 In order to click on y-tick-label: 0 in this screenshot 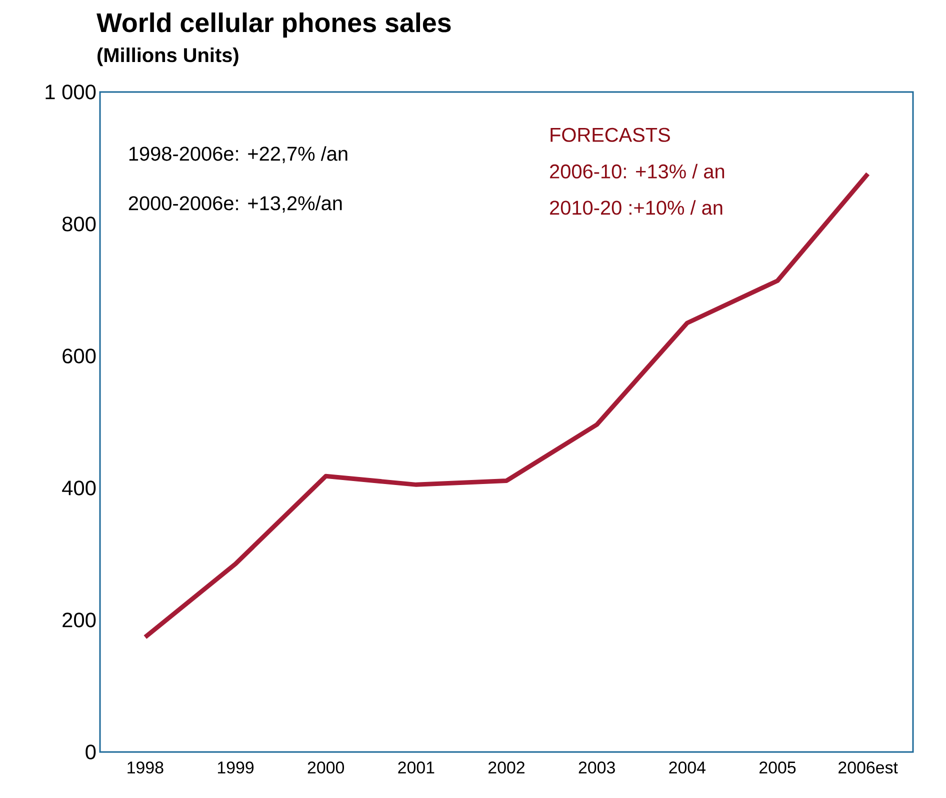, I will do `click(91, 752)`.